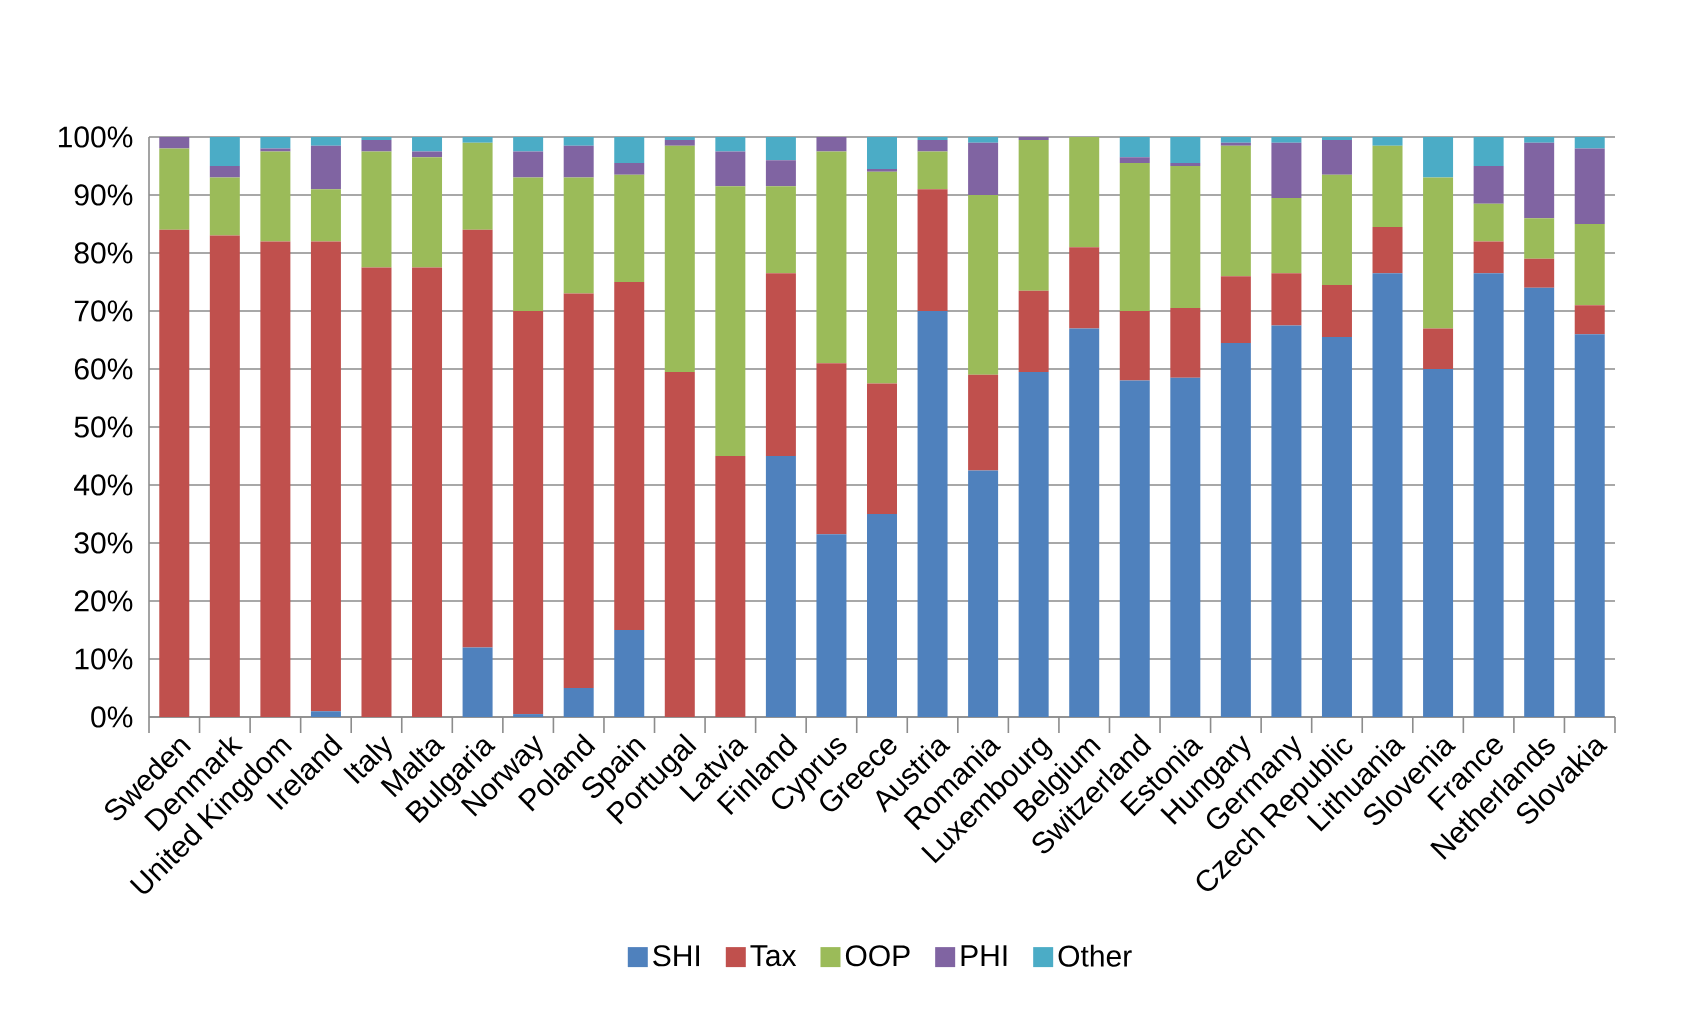 This screenshot has width=1694, height=1015. I want to click on y-tick-label: 40%, so click(103, 485).